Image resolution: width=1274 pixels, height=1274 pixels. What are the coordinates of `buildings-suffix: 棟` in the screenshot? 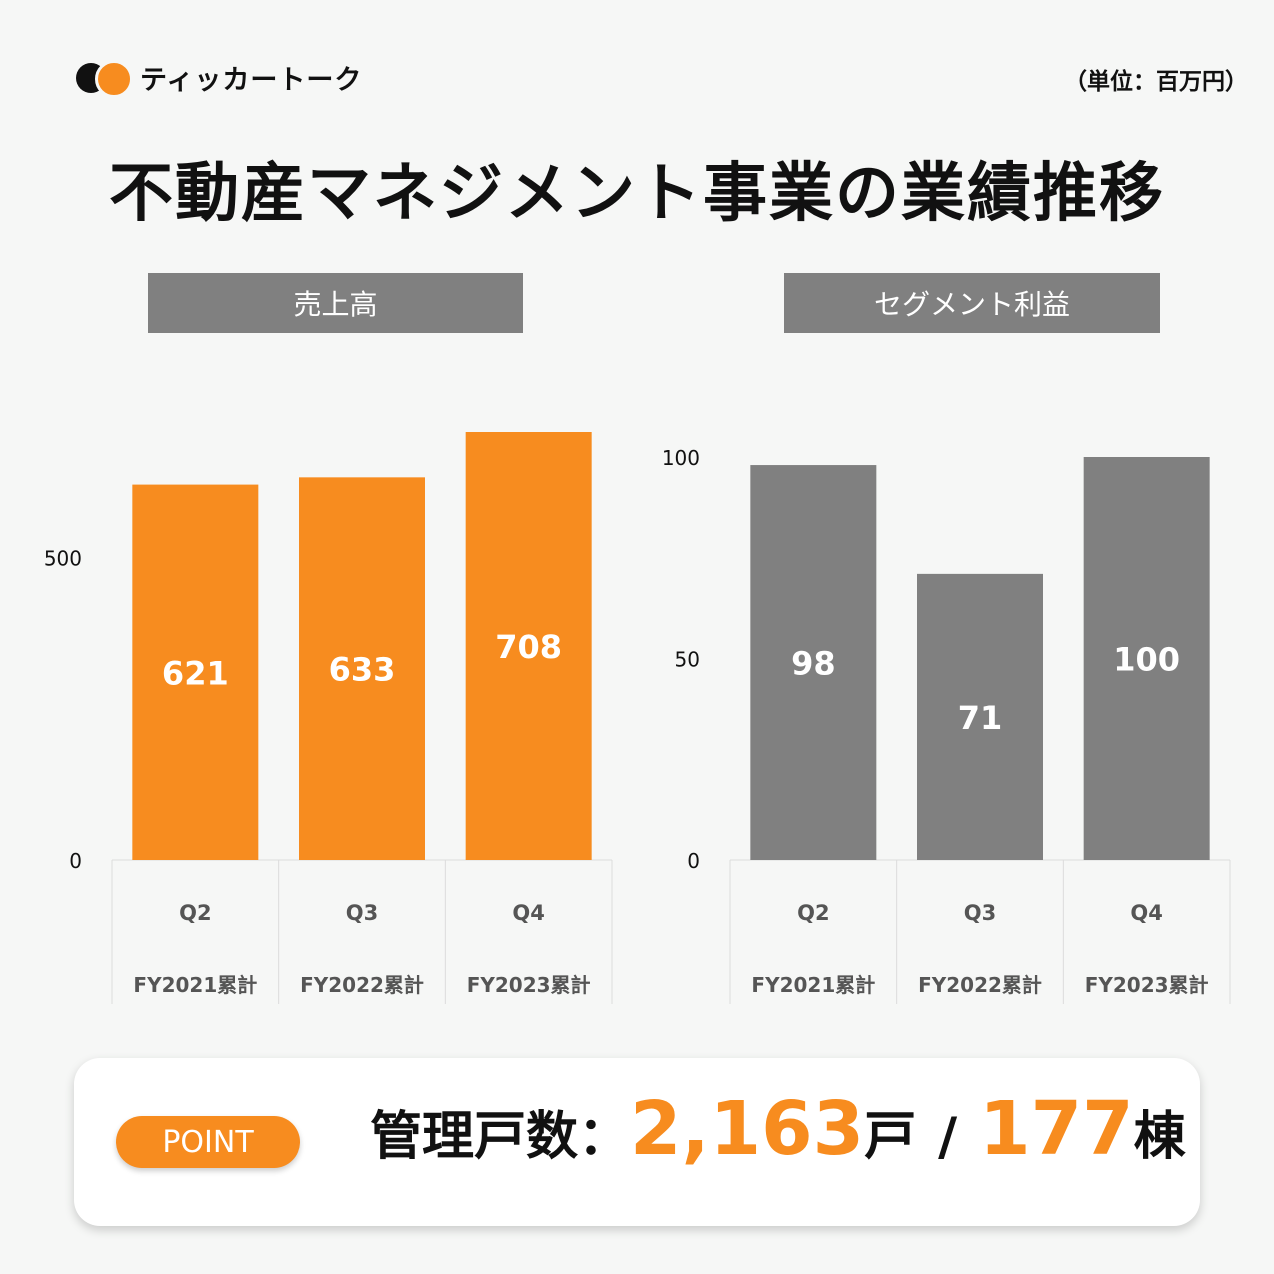 It's located at (1159, 1137).